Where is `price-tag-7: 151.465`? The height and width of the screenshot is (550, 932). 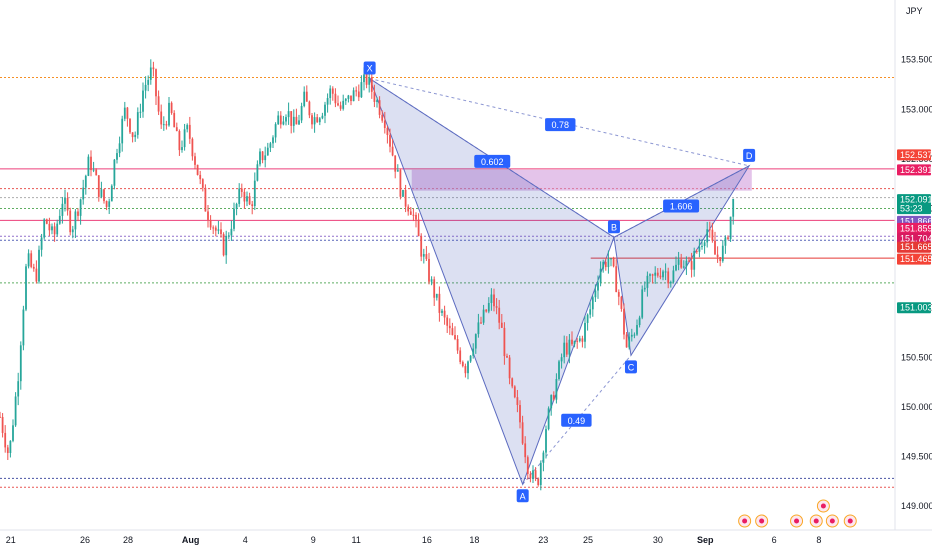
price-tag-7: 151.465 is located at coordinates (914, 259).